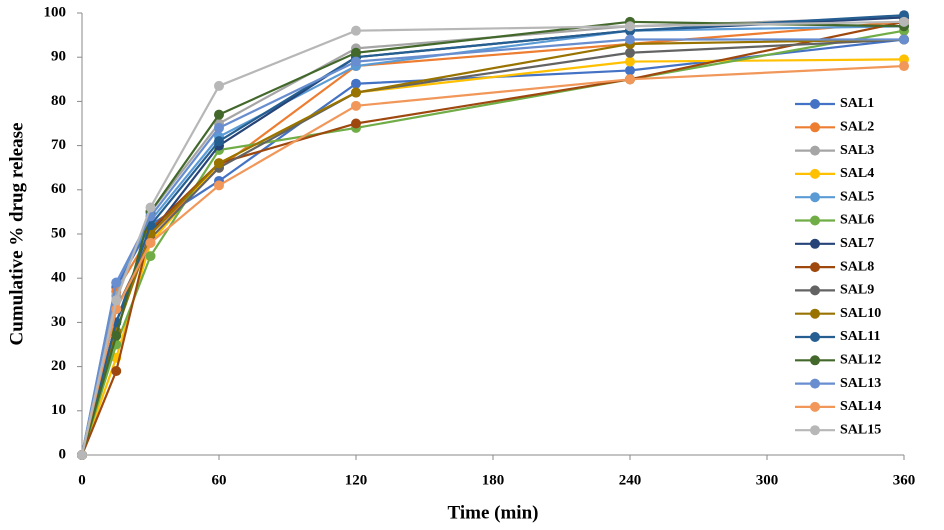 Image resolution: width=944 pixels, height=530 pixels. Describe the element at coordinates (493, 480) in the screenshot. I see `x-tick-label: 180` at that location.